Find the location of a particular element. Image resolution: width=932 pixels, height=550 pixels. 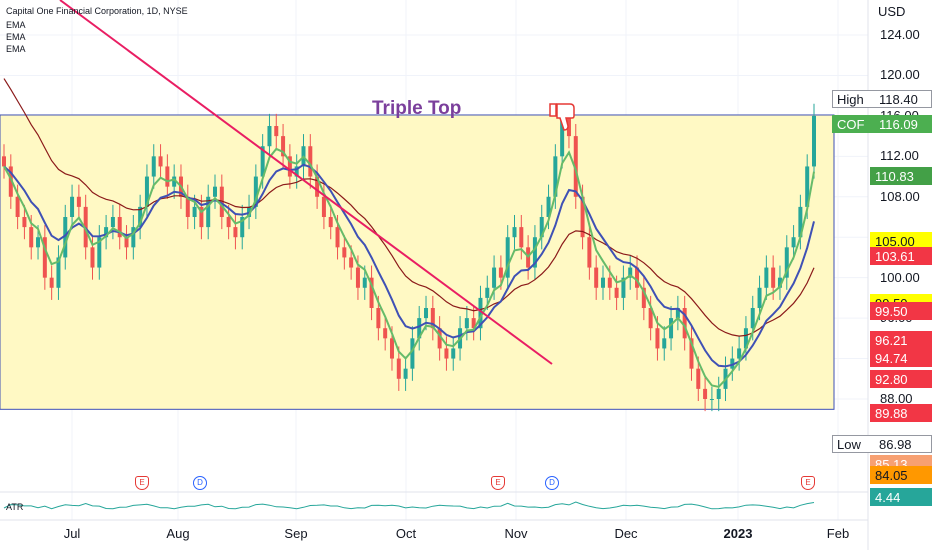

ema-legend-3: EMA is located at coordinates (16, 49).